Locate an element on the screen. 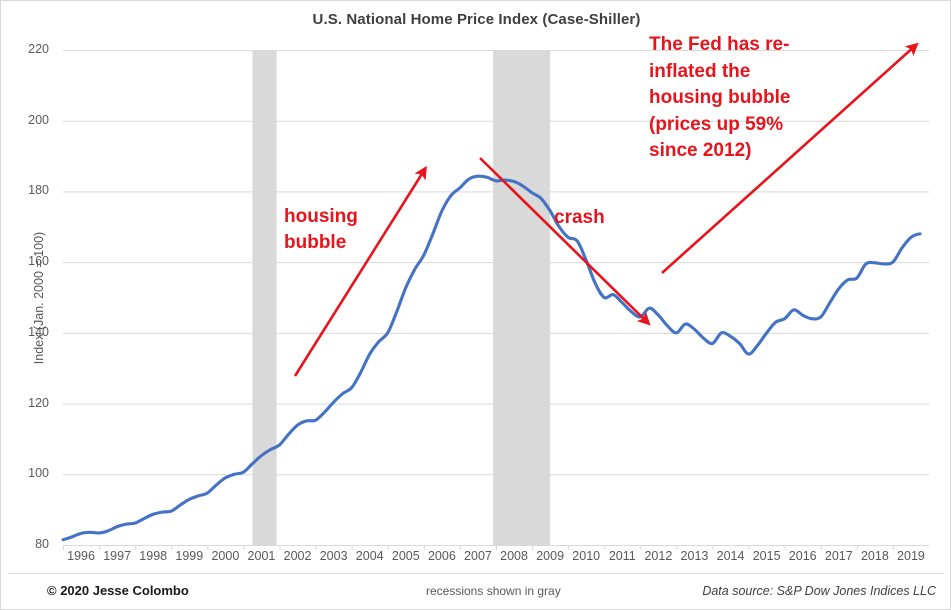  annotation-fed-line3: housing bubble is located at coordinates (720, 97).